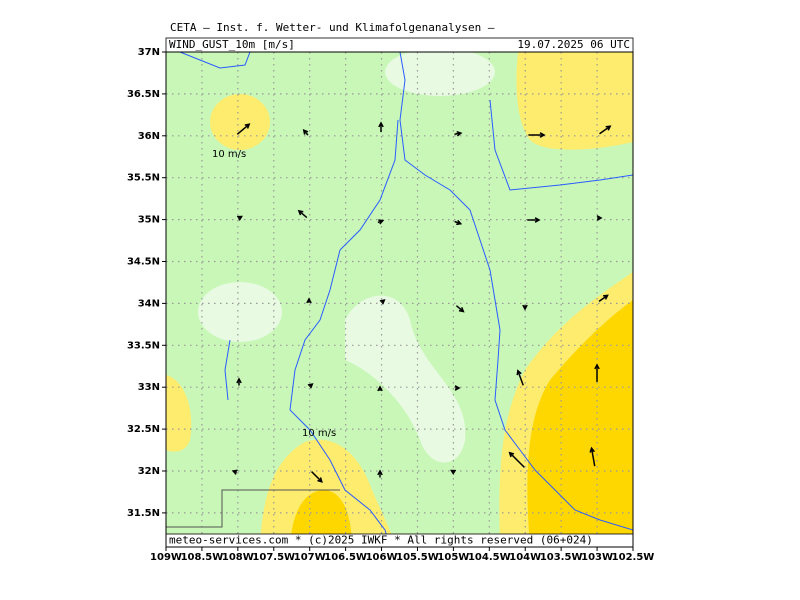  What do you see at coordinates (143, 429) in the screenshot?
I see `lat-label: 32.5N` at bounding box center [143, 429].